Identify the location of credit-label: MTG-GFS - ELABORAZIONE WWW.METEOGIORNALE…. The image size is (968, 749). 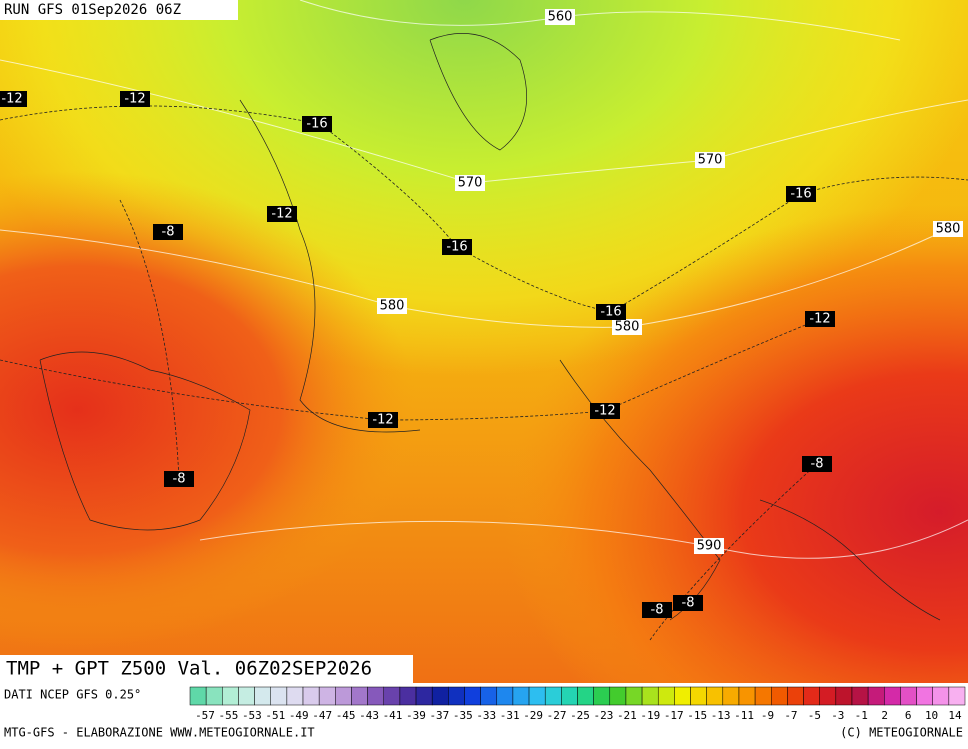
(159, 733).